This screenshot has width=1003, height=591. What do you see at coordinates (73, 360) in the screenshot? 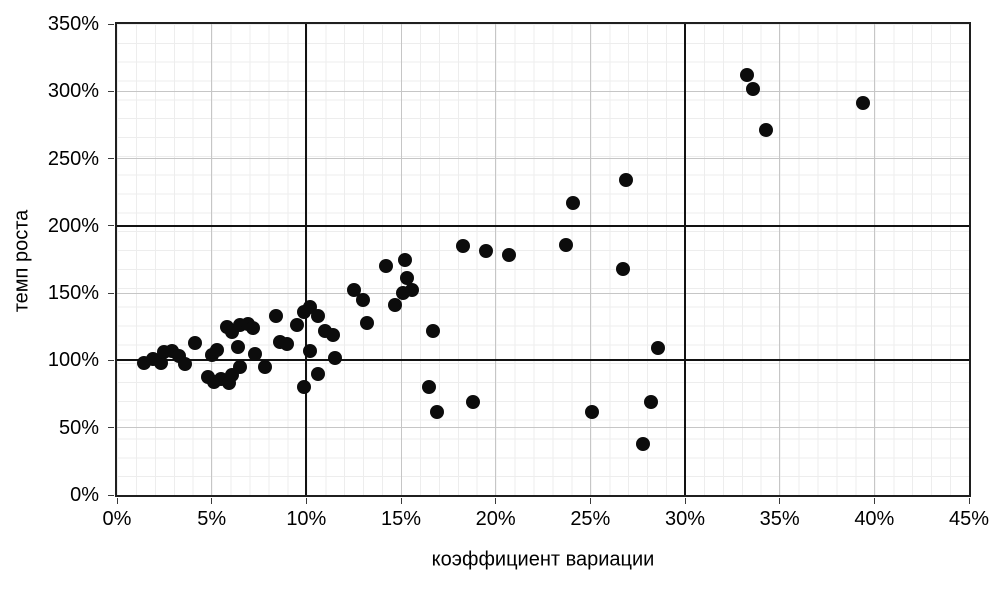
I see `y-tick-label: 100%` at bounding box center [73, 360].